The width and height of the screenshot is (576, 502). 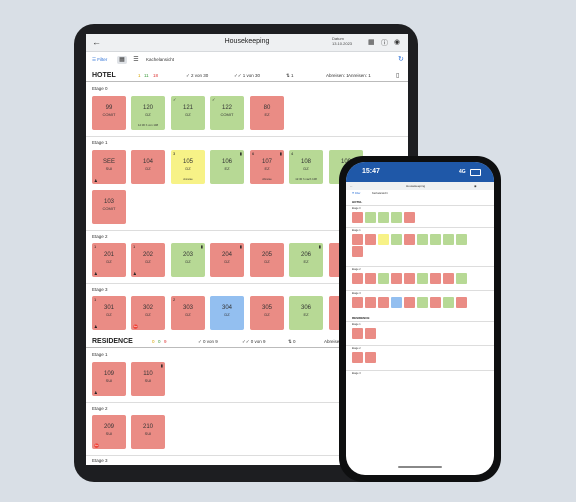 What do you see at coordinates (148, 260) in the screenshot?
I see `room-tile: 1 202 DZ ♟` at bounding box center [148, 260].